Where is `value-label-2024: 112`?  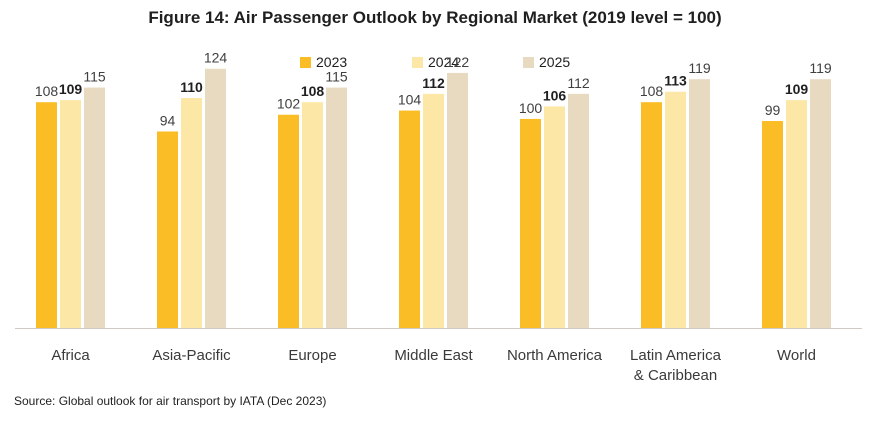
value-label-2024: 112 is located at coordinates (433, 83).